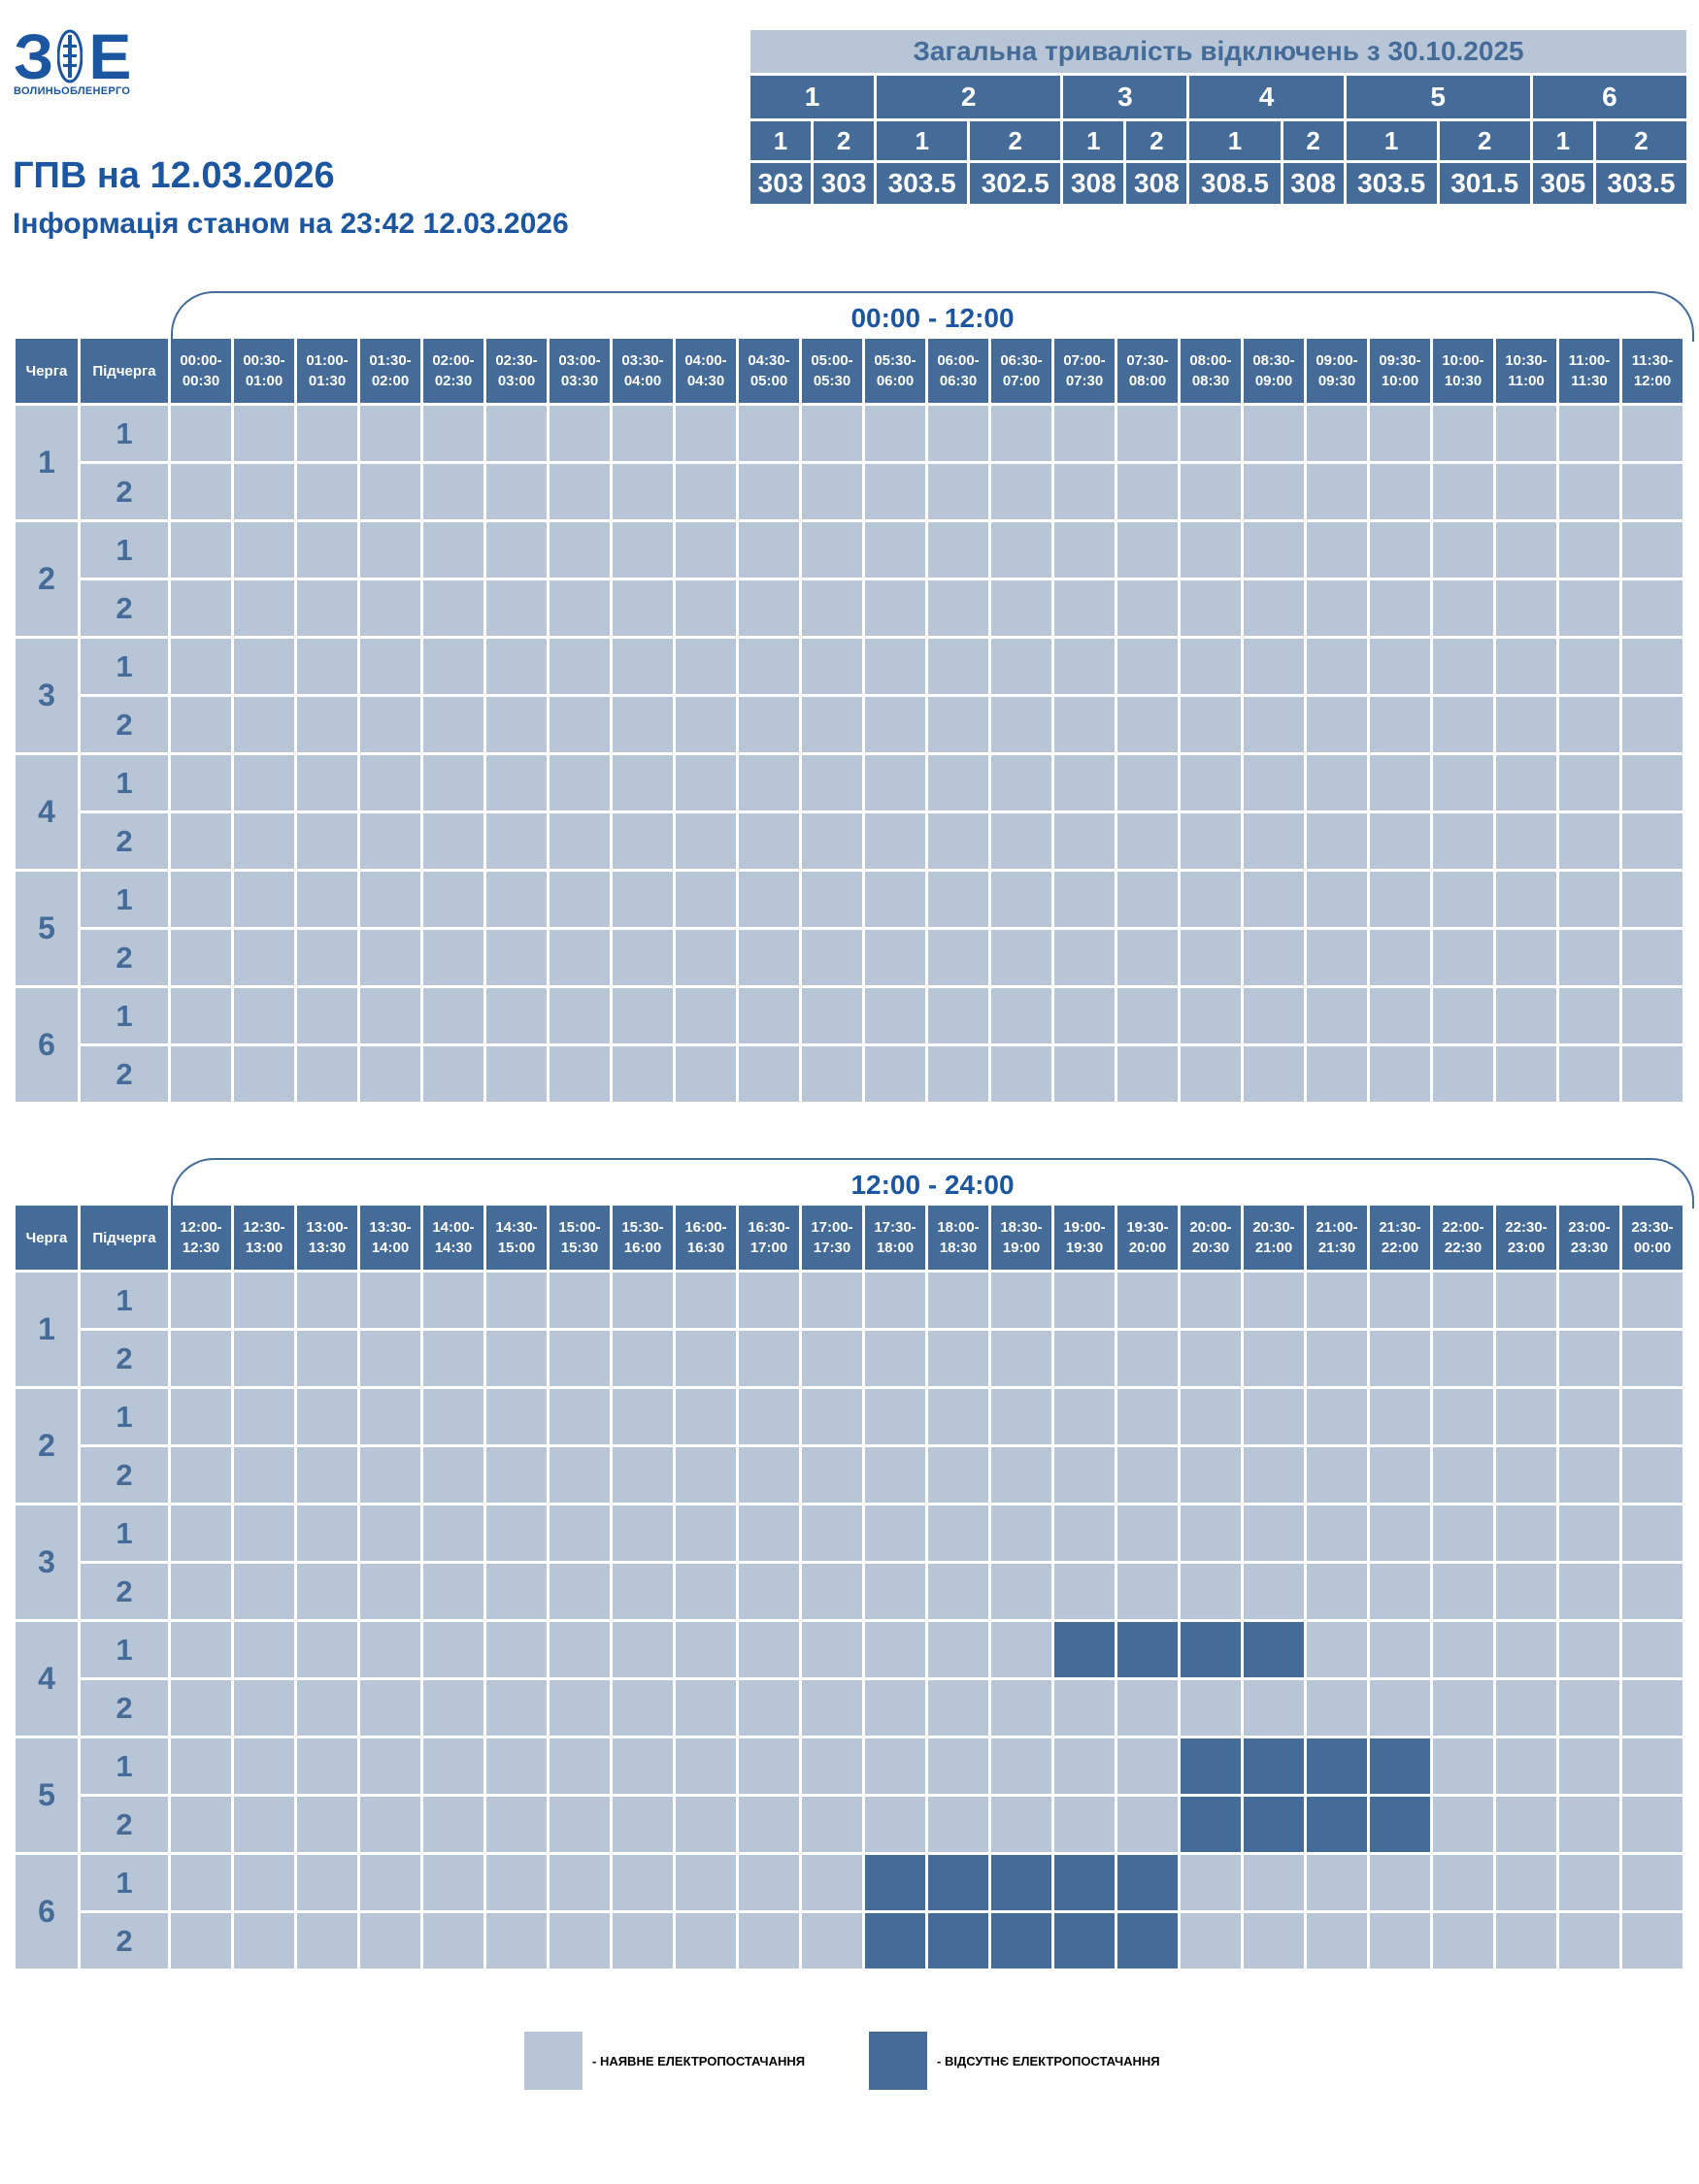  I want to click on time-slot-header: 10:00- 10:30, so click(1463, 371).